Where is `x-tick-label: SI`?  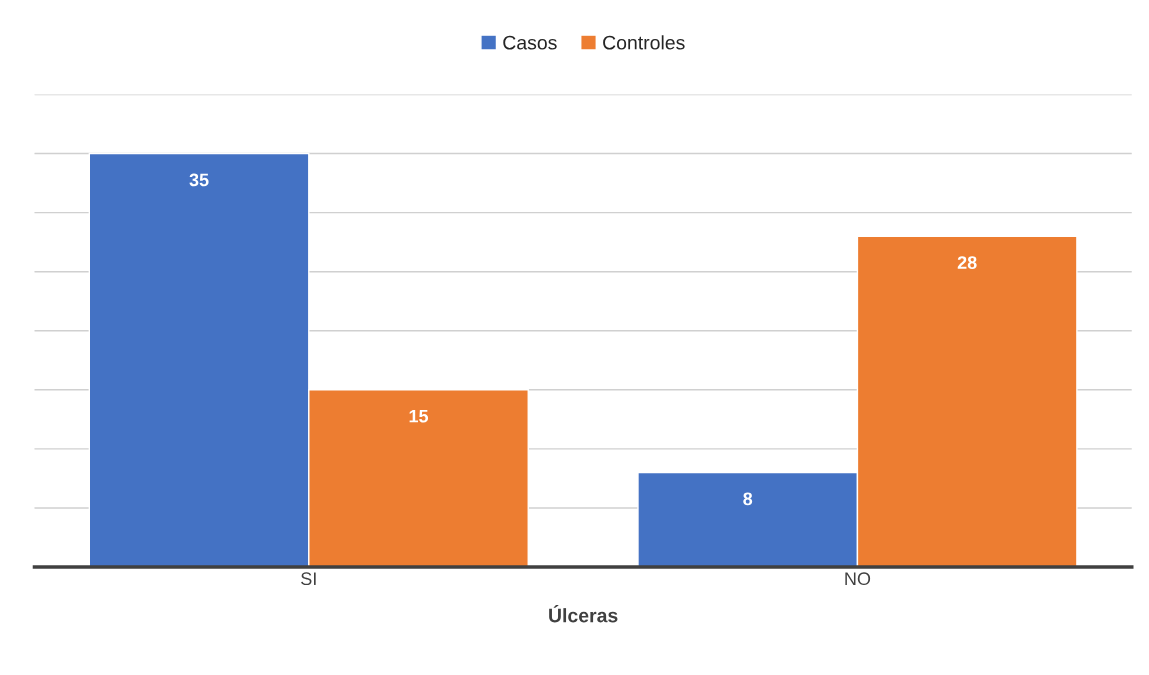 x-tick-label: SI is located at coordinates (308, 579).